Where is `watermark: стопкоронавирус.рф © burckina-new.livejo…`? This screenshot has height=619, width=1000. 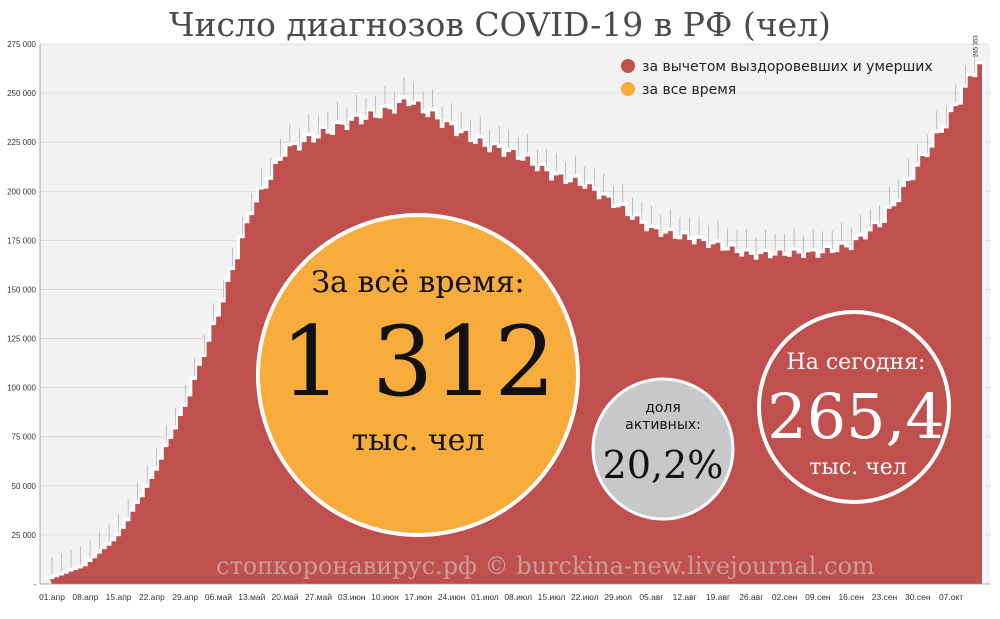
watermark: стопкоронавирус.рф © burckina-new.livejo… is located at coordinates (545, 566).